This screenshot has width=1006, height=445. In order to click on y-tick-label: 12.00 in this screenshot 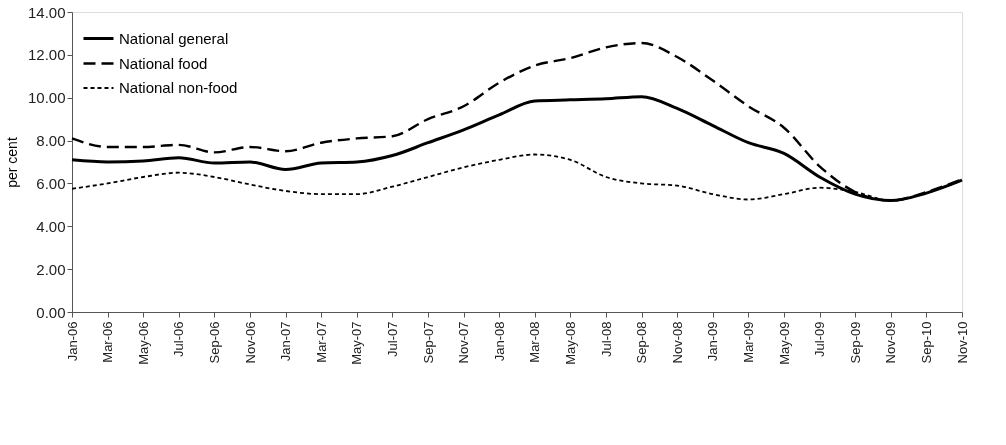, I will do `click(46, 55)`.